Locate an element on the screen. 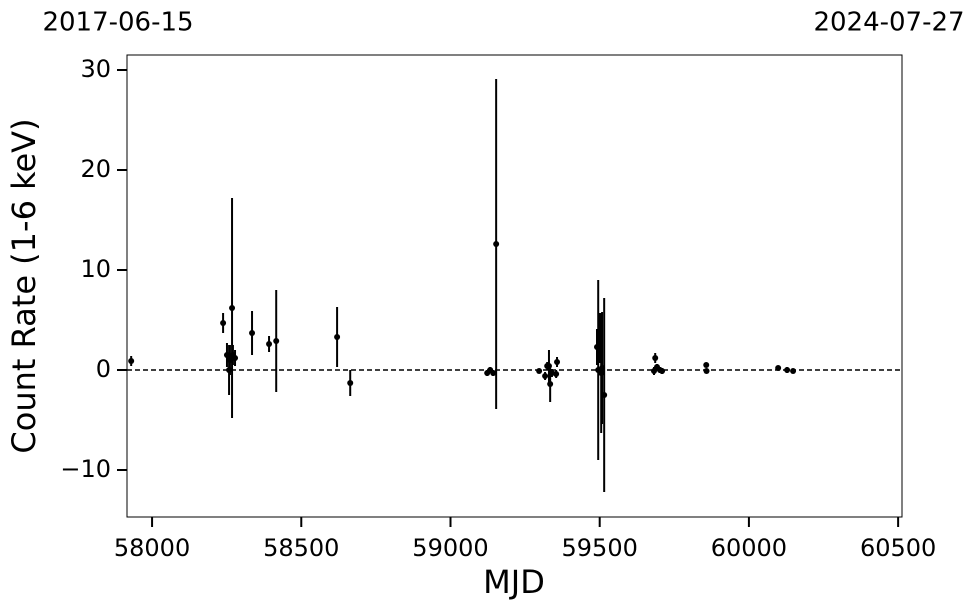 This screenshot has width=980, height=613. x-tick-label: 58000 is located at coordinates (152, 548).